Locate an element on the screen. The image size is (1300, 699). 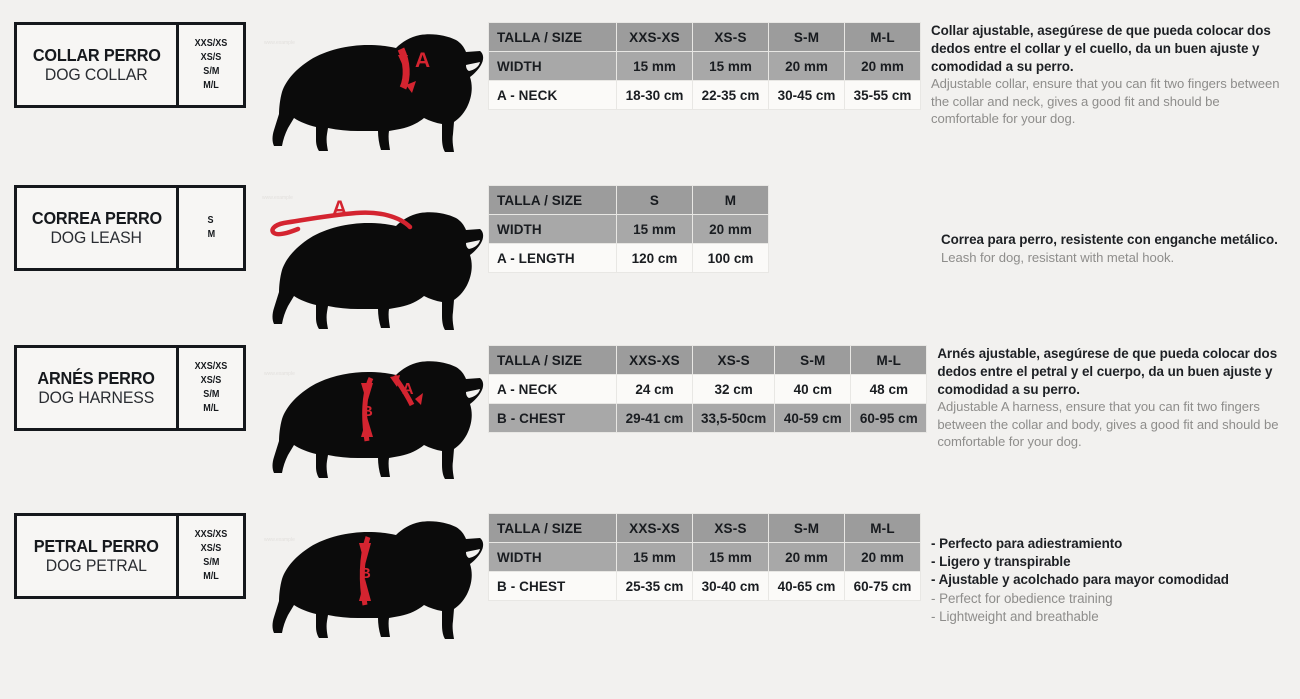
cell-value: 30-40 cm is located at coordinates (730, 586).